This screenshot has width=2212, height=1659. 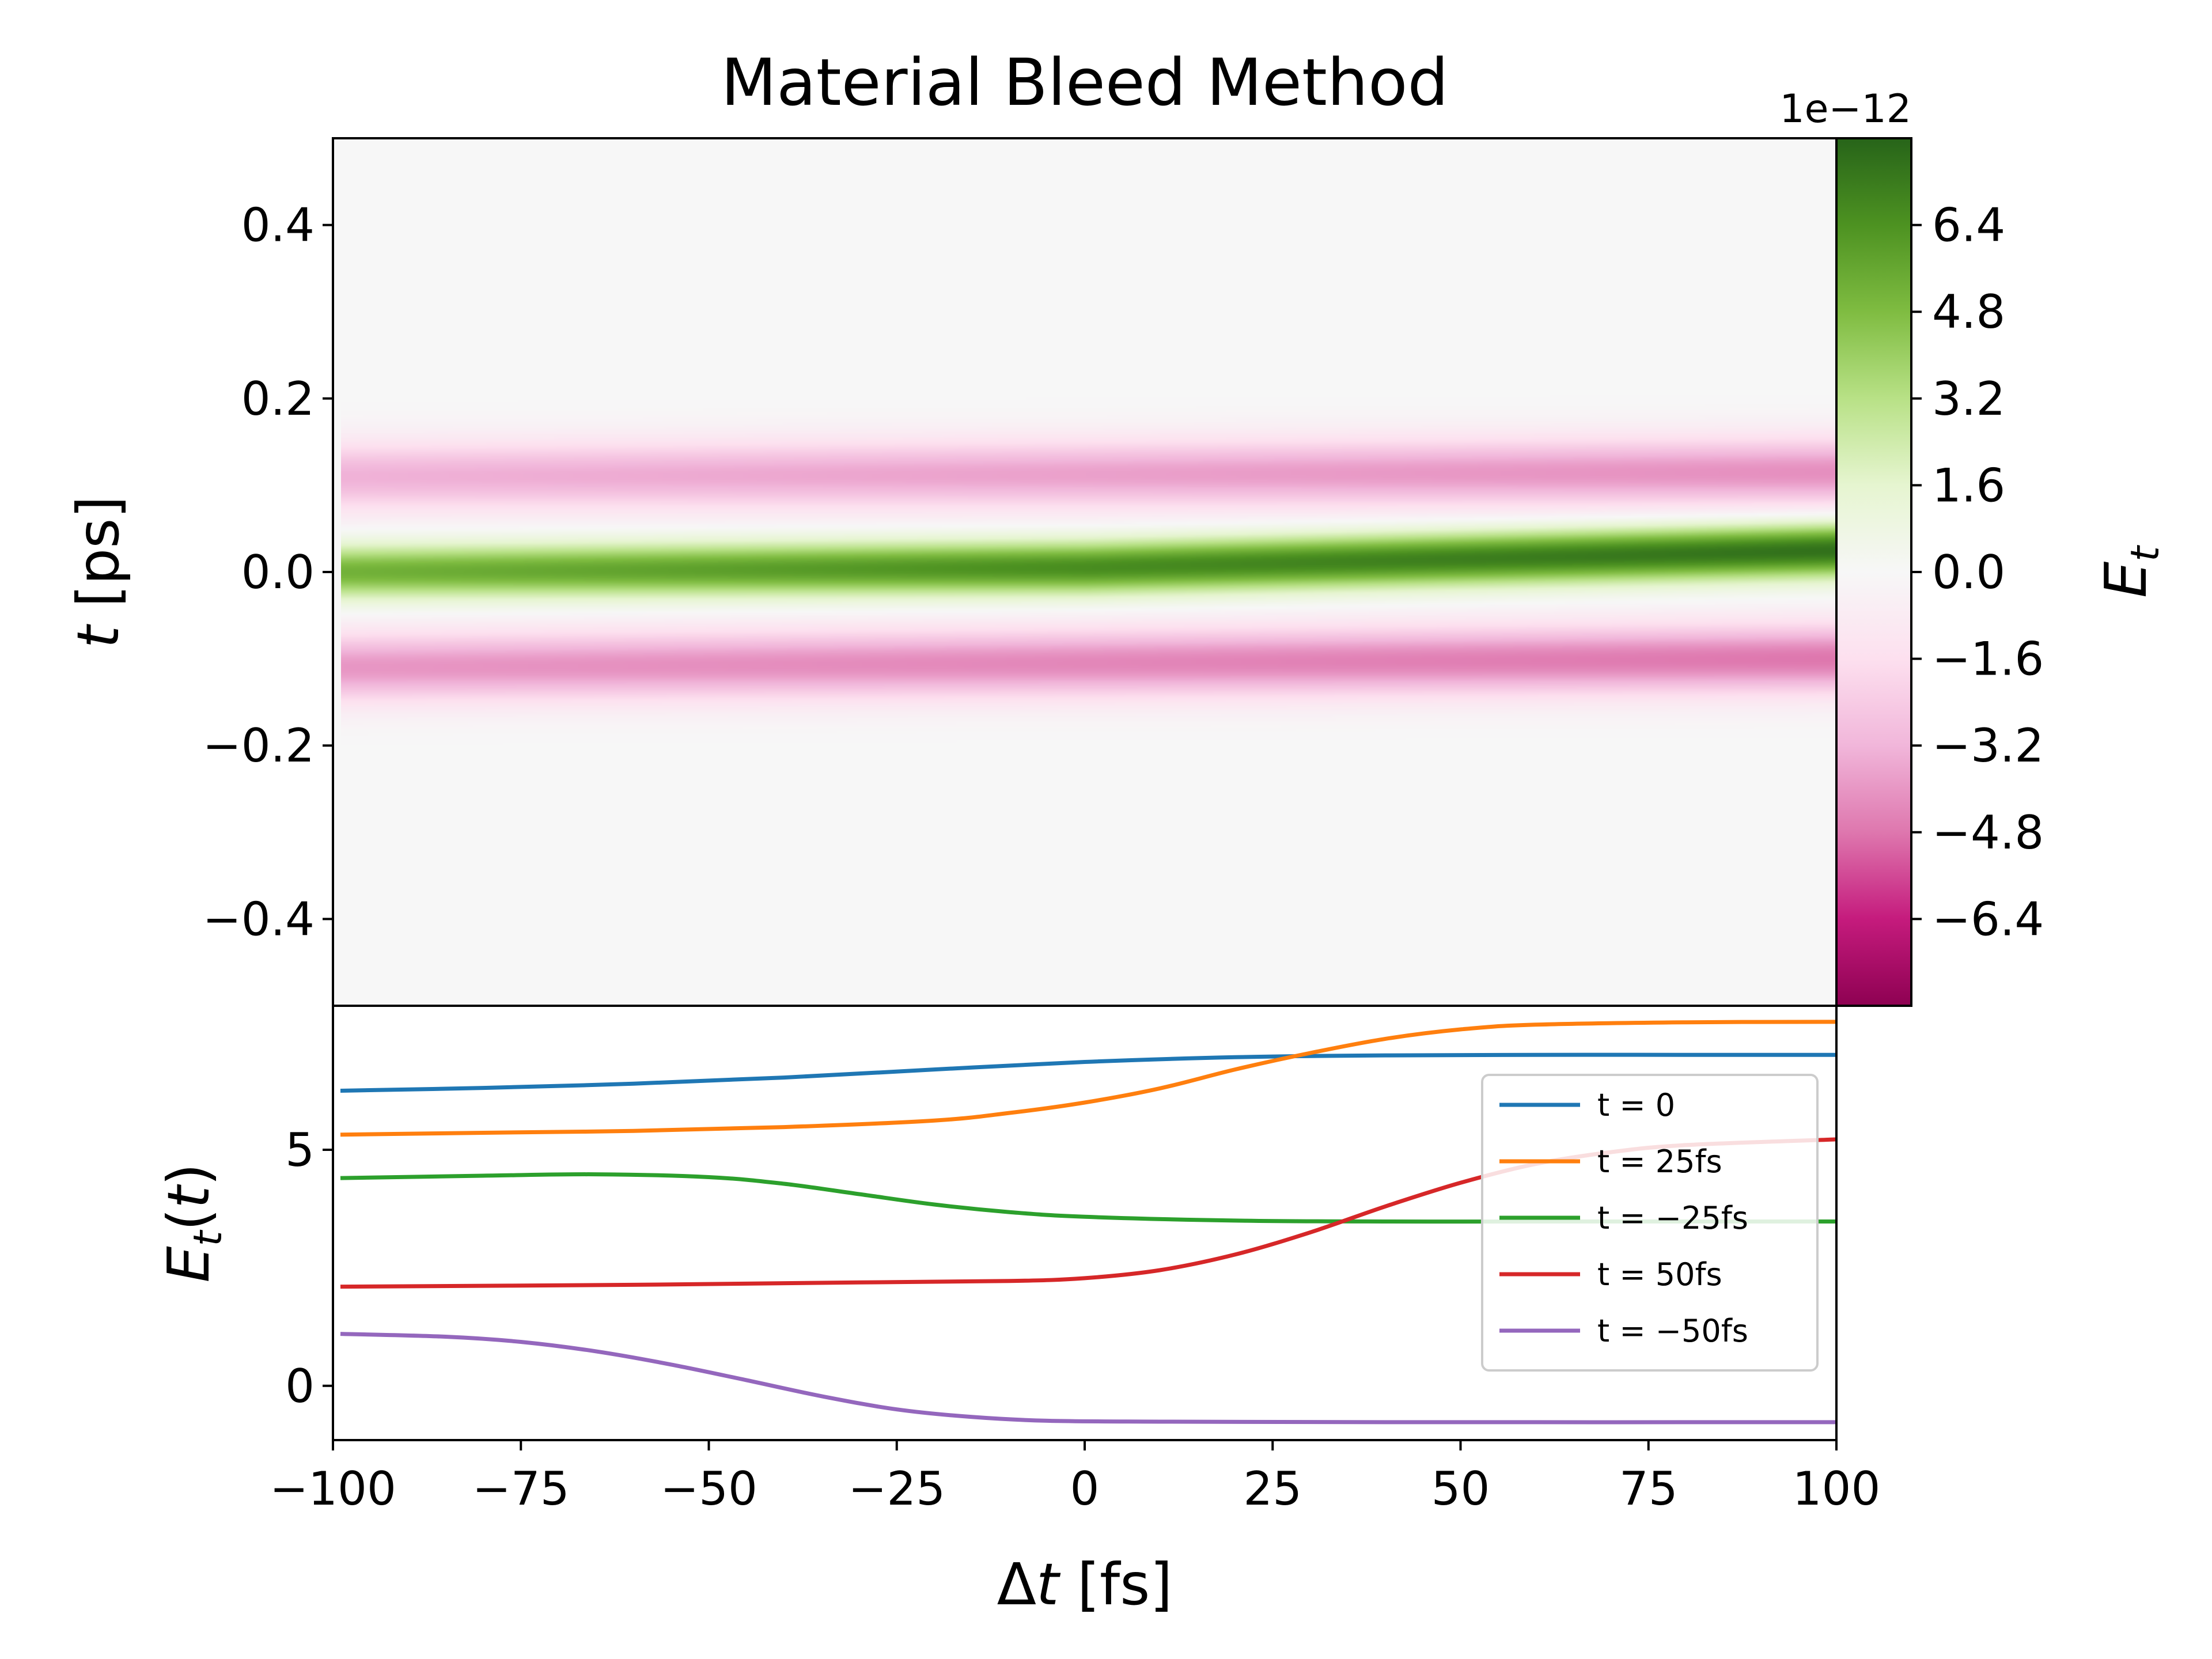 I want to click on line-y-axis-label: Et(t), so click(x=193, y=1222).